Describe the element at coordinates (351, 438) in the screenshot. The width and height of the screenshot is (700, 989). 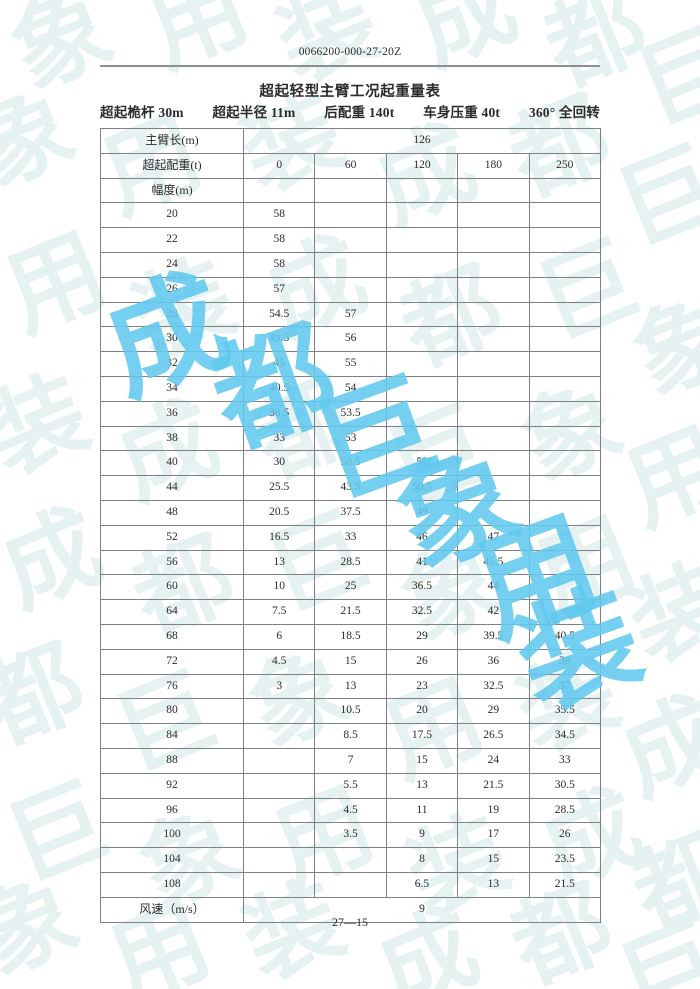
I see `table-row: 38 33 53` at that location.